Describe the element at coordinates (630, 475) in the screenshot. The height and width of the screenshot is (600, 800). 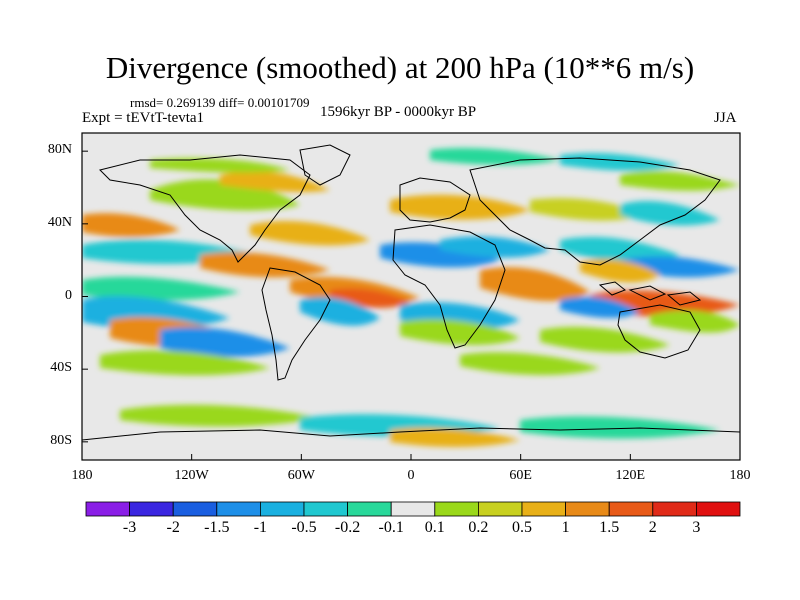
I see `lon-tick-label: 120E` at that location.